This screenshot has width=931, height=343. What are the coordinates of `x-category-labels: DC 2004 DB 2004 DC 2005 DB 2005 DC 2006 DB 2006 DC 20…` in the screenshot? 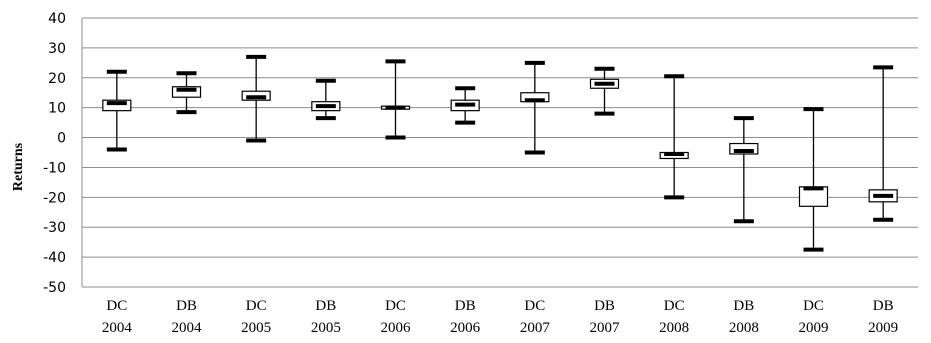 It's located at (500, 317).